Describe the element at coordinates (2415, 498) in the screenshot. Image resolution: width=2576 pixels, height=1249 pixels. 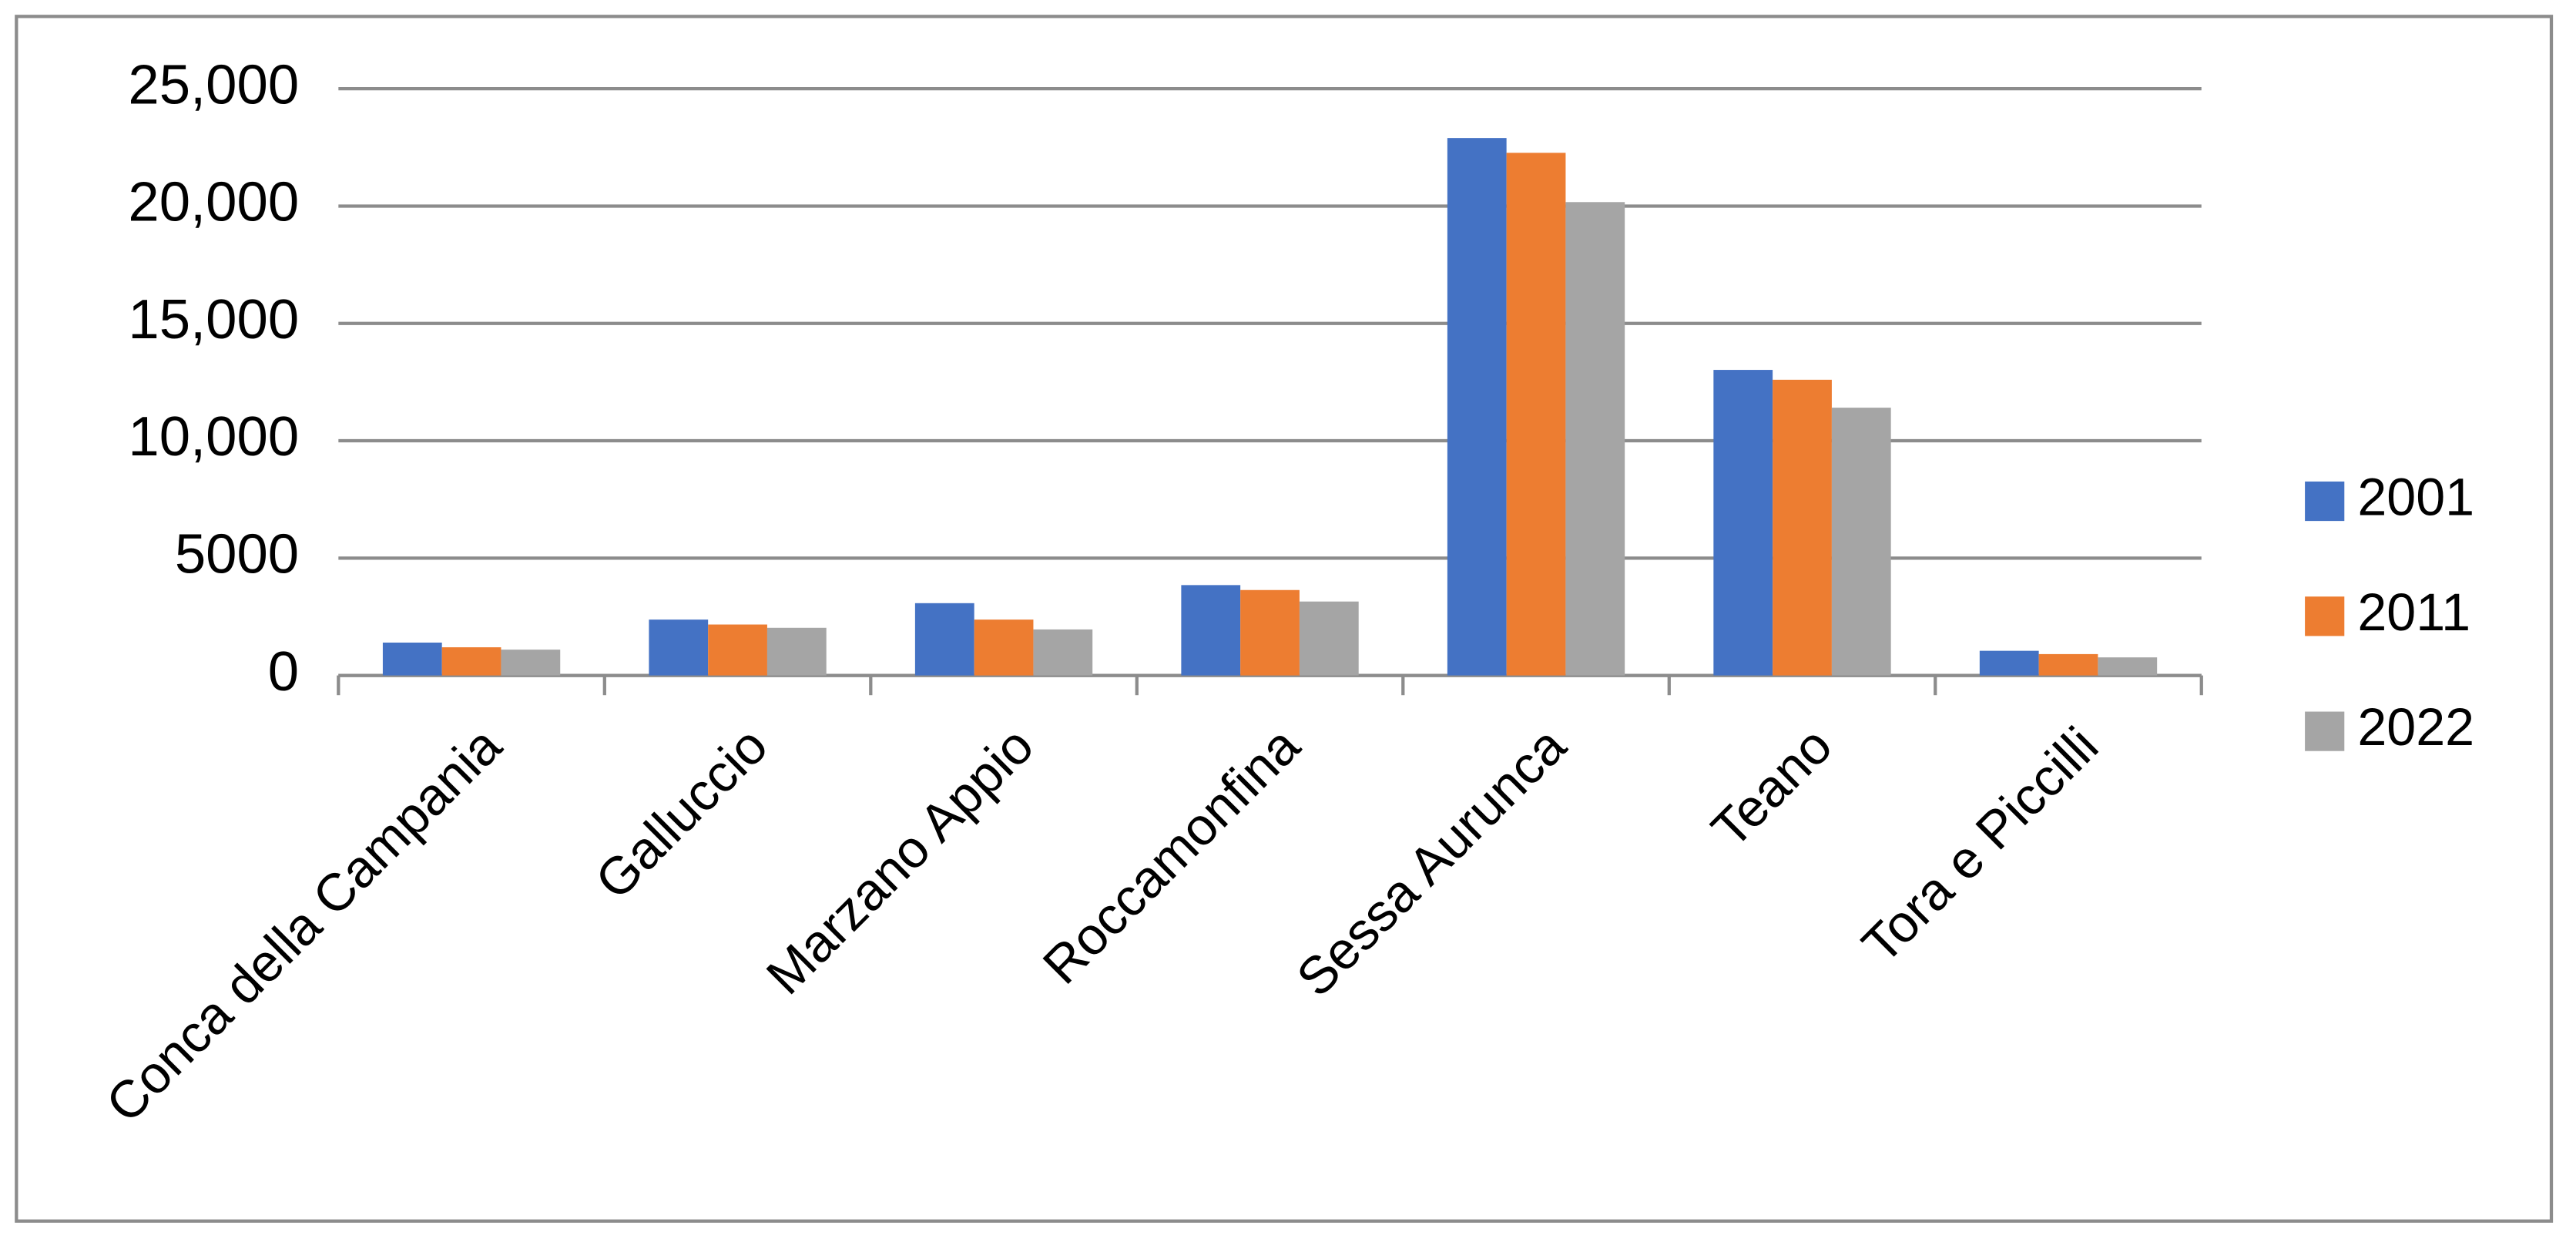
I see `legend-label: 2001` at that location.